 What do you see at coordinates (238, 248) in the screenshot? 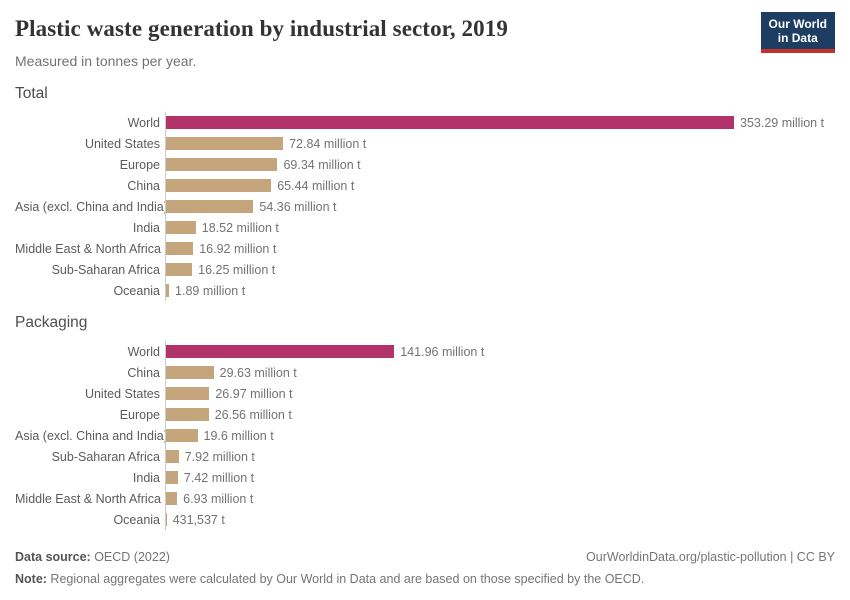
I see `value-label: 16.92 million t` at bounding box center [238, 248].